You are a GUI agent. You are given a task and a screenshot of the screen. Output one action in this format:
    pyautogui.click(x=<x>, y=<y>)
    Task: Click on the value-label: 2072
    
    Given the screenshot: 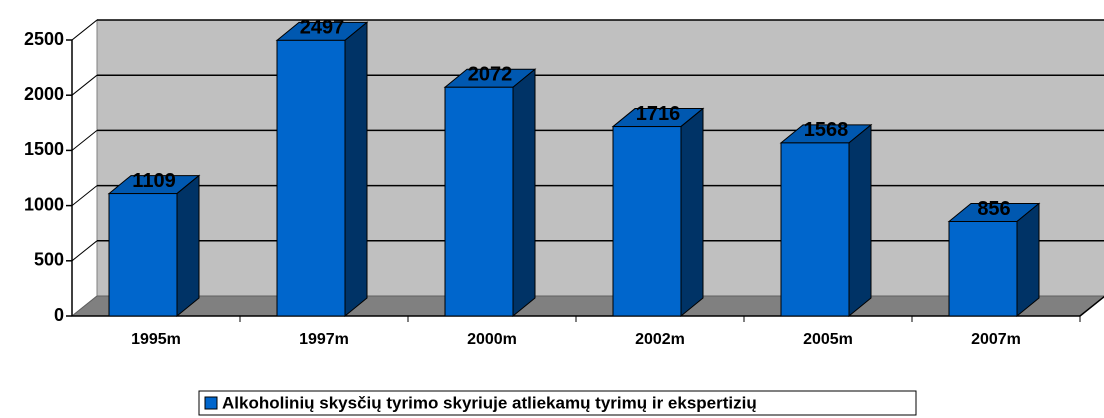 What is the action you would take?
    pyautogui.click(x=490, y=75)
    